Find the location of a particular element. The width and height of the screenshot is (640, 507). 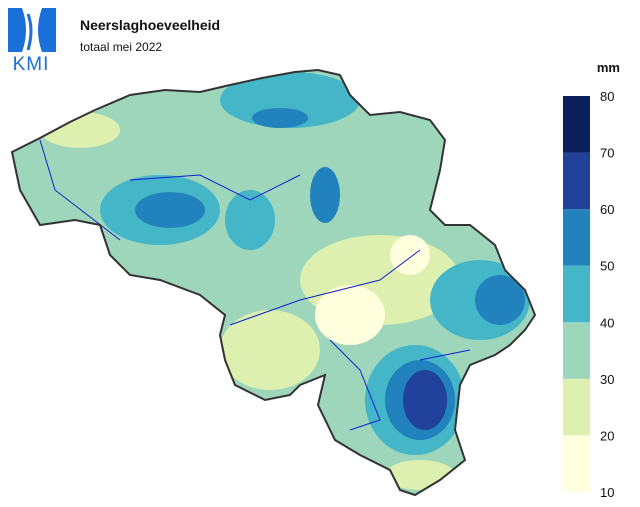

legend: 10 20 30 40 50 60 70 80 is located at coordinates (588, 294).